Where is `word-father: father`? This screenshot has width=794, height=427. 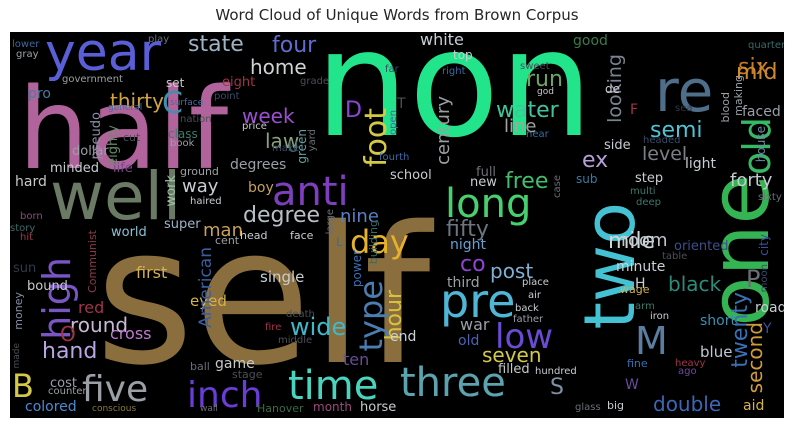 word-father: father is located at coordinates (528, 319).